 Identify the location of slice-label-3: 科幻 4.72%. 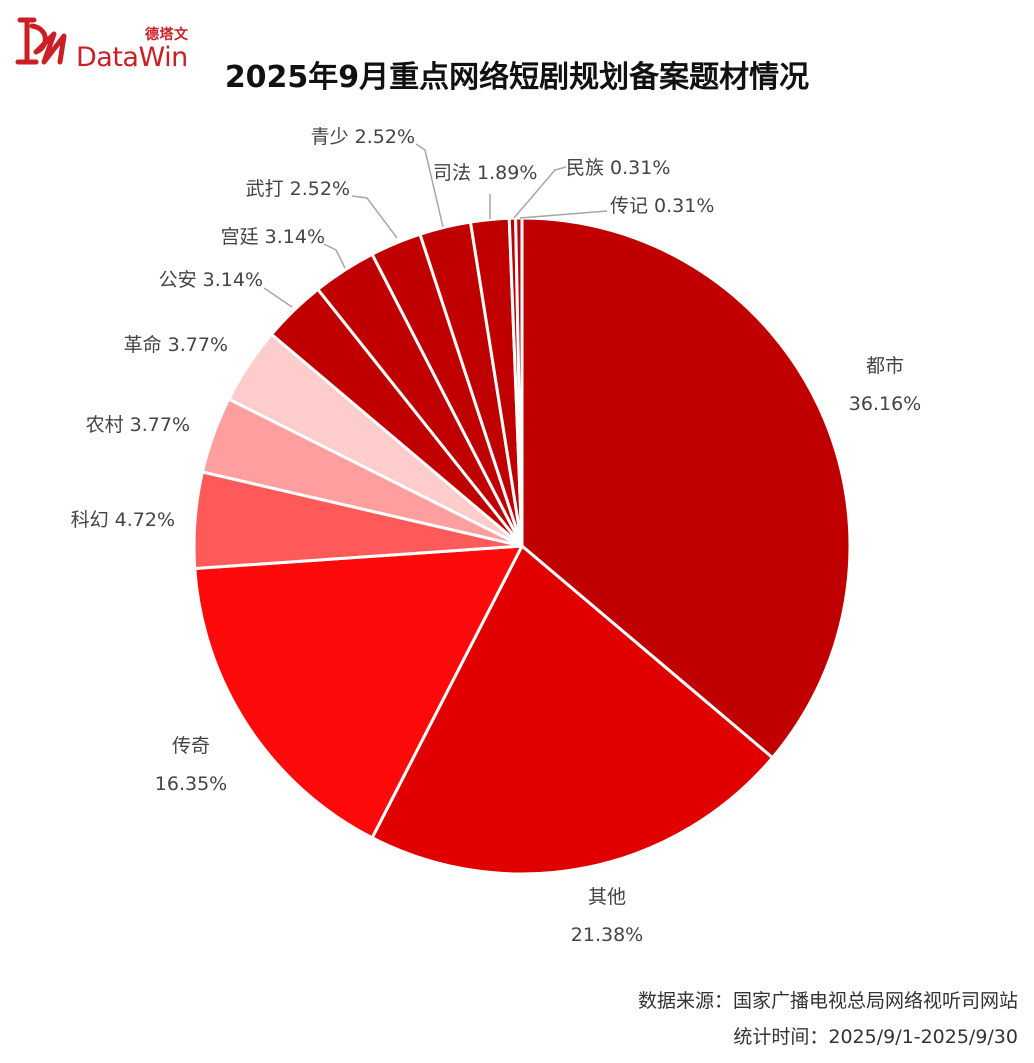
(123, 520).